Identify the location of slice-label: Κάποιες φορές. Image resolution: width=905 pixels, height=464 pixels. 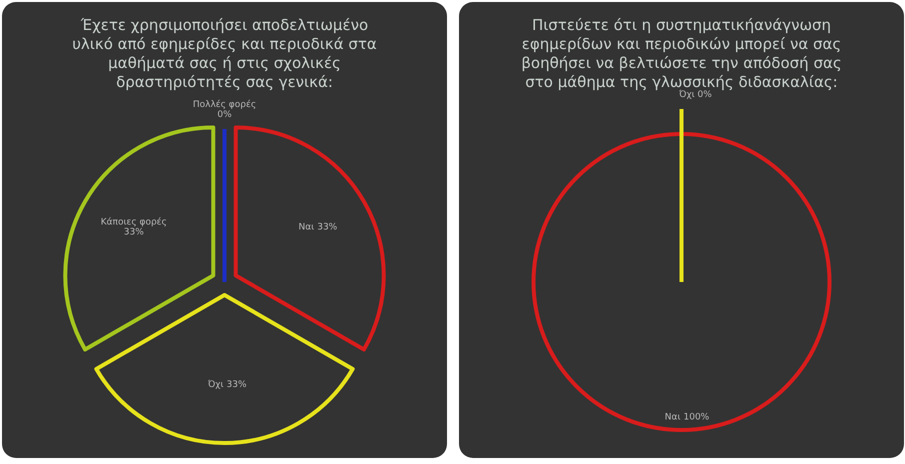
(133, 222).